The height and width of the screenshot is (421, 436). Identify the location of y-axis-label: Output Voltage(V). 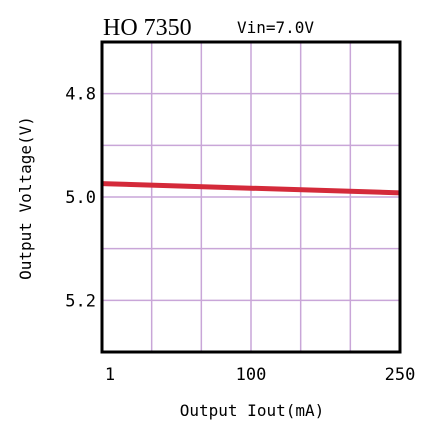
(25, 198).